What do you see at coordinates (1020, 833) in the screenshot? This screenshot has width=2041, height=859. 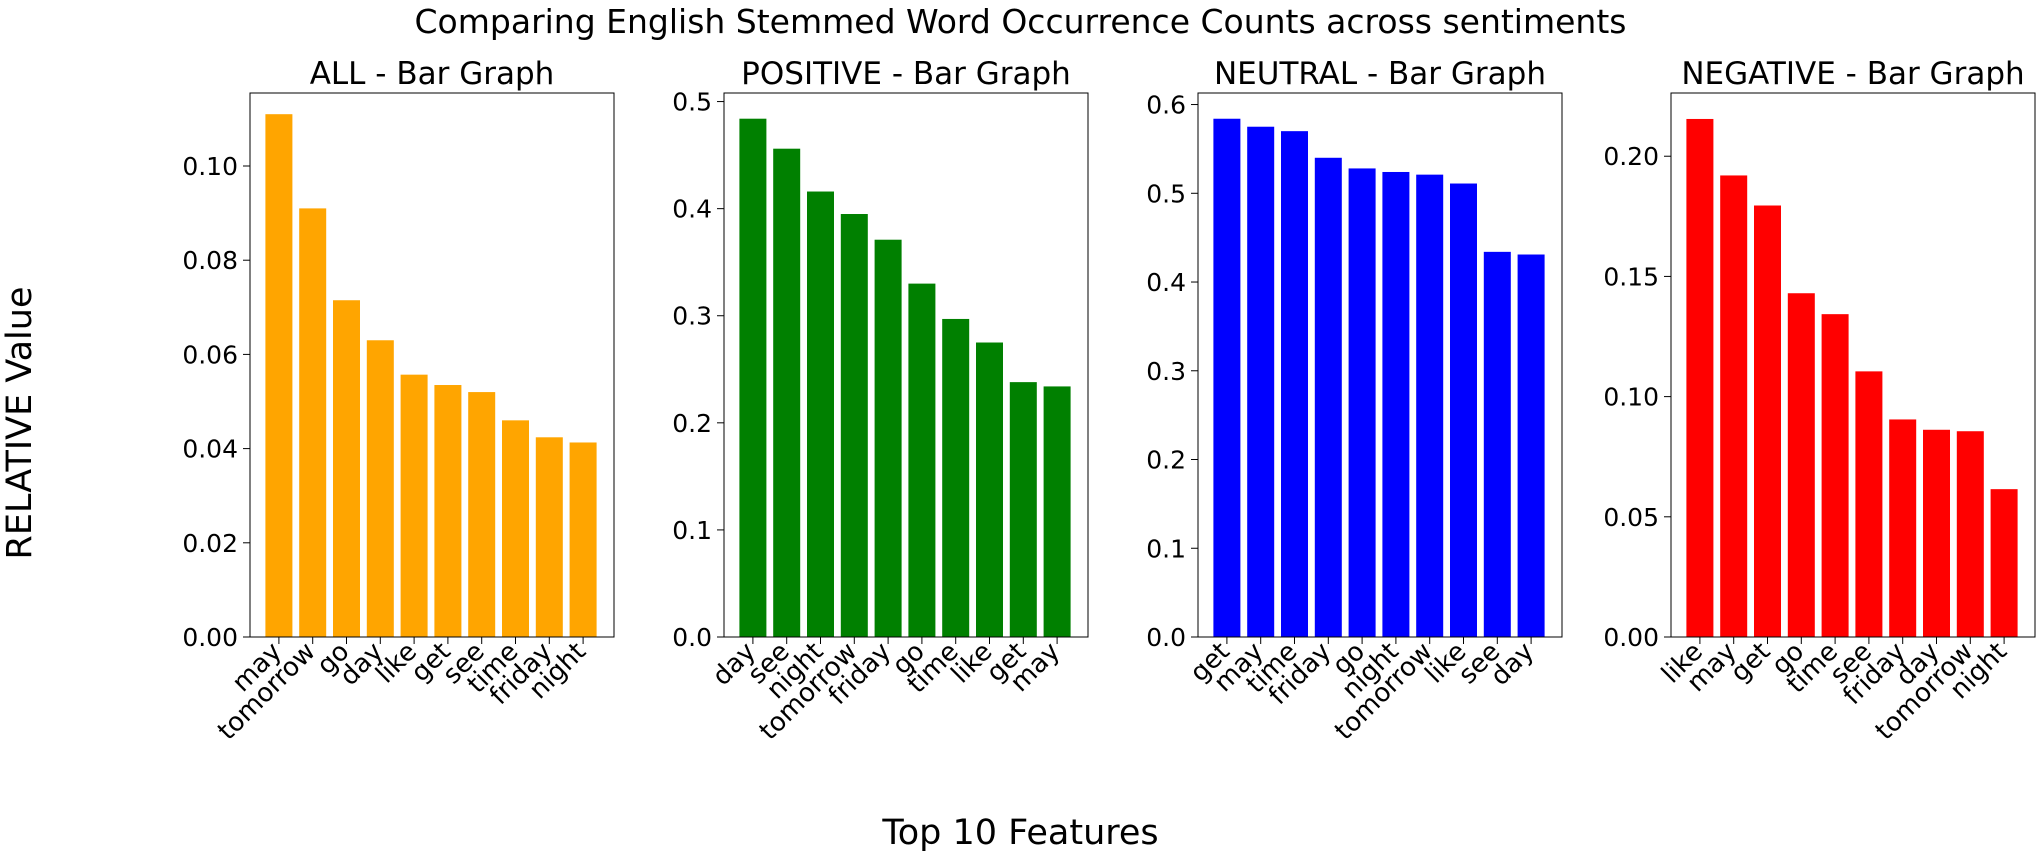 I see `x-axis-label: Top 10 Features` at bounding box center [1020, 833].